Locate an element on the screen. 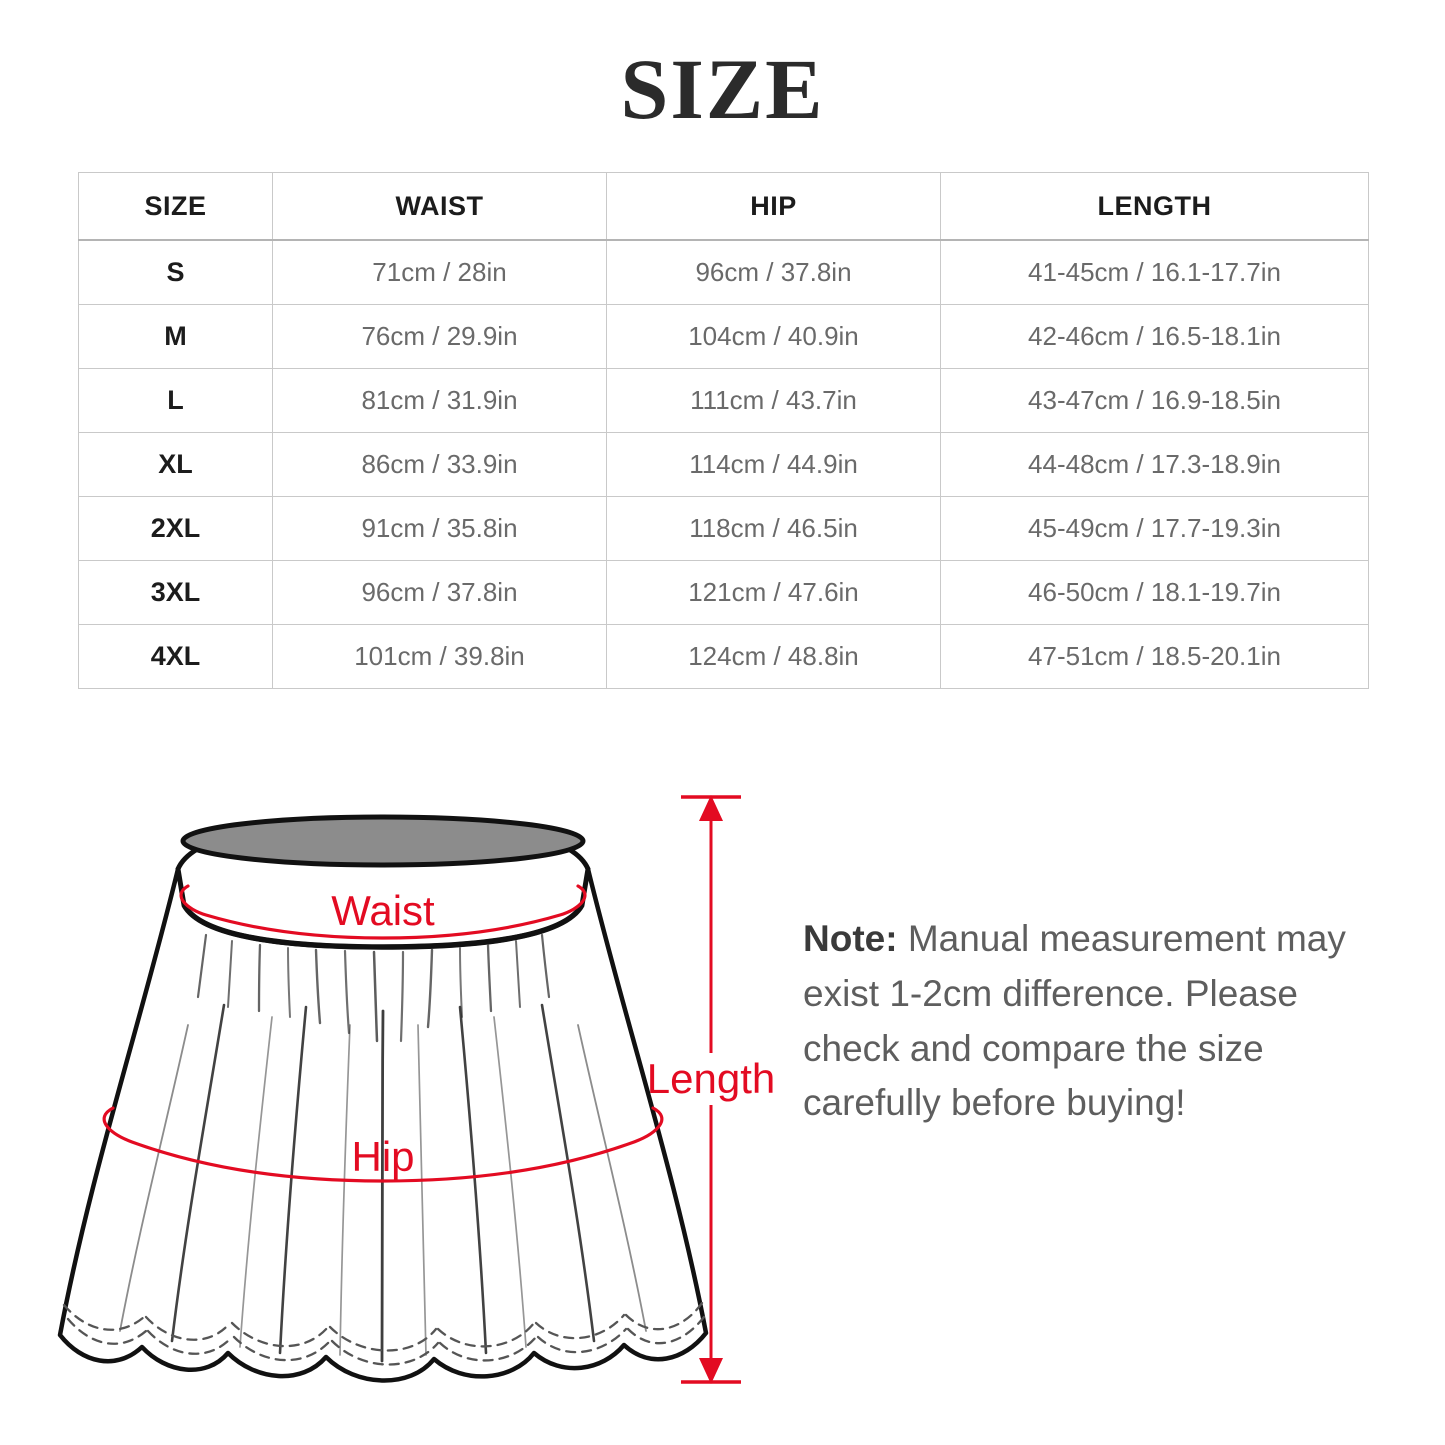 This screenshot has height=1445, width=1445. waist-measurement-line is located at coordinates (383, 912).